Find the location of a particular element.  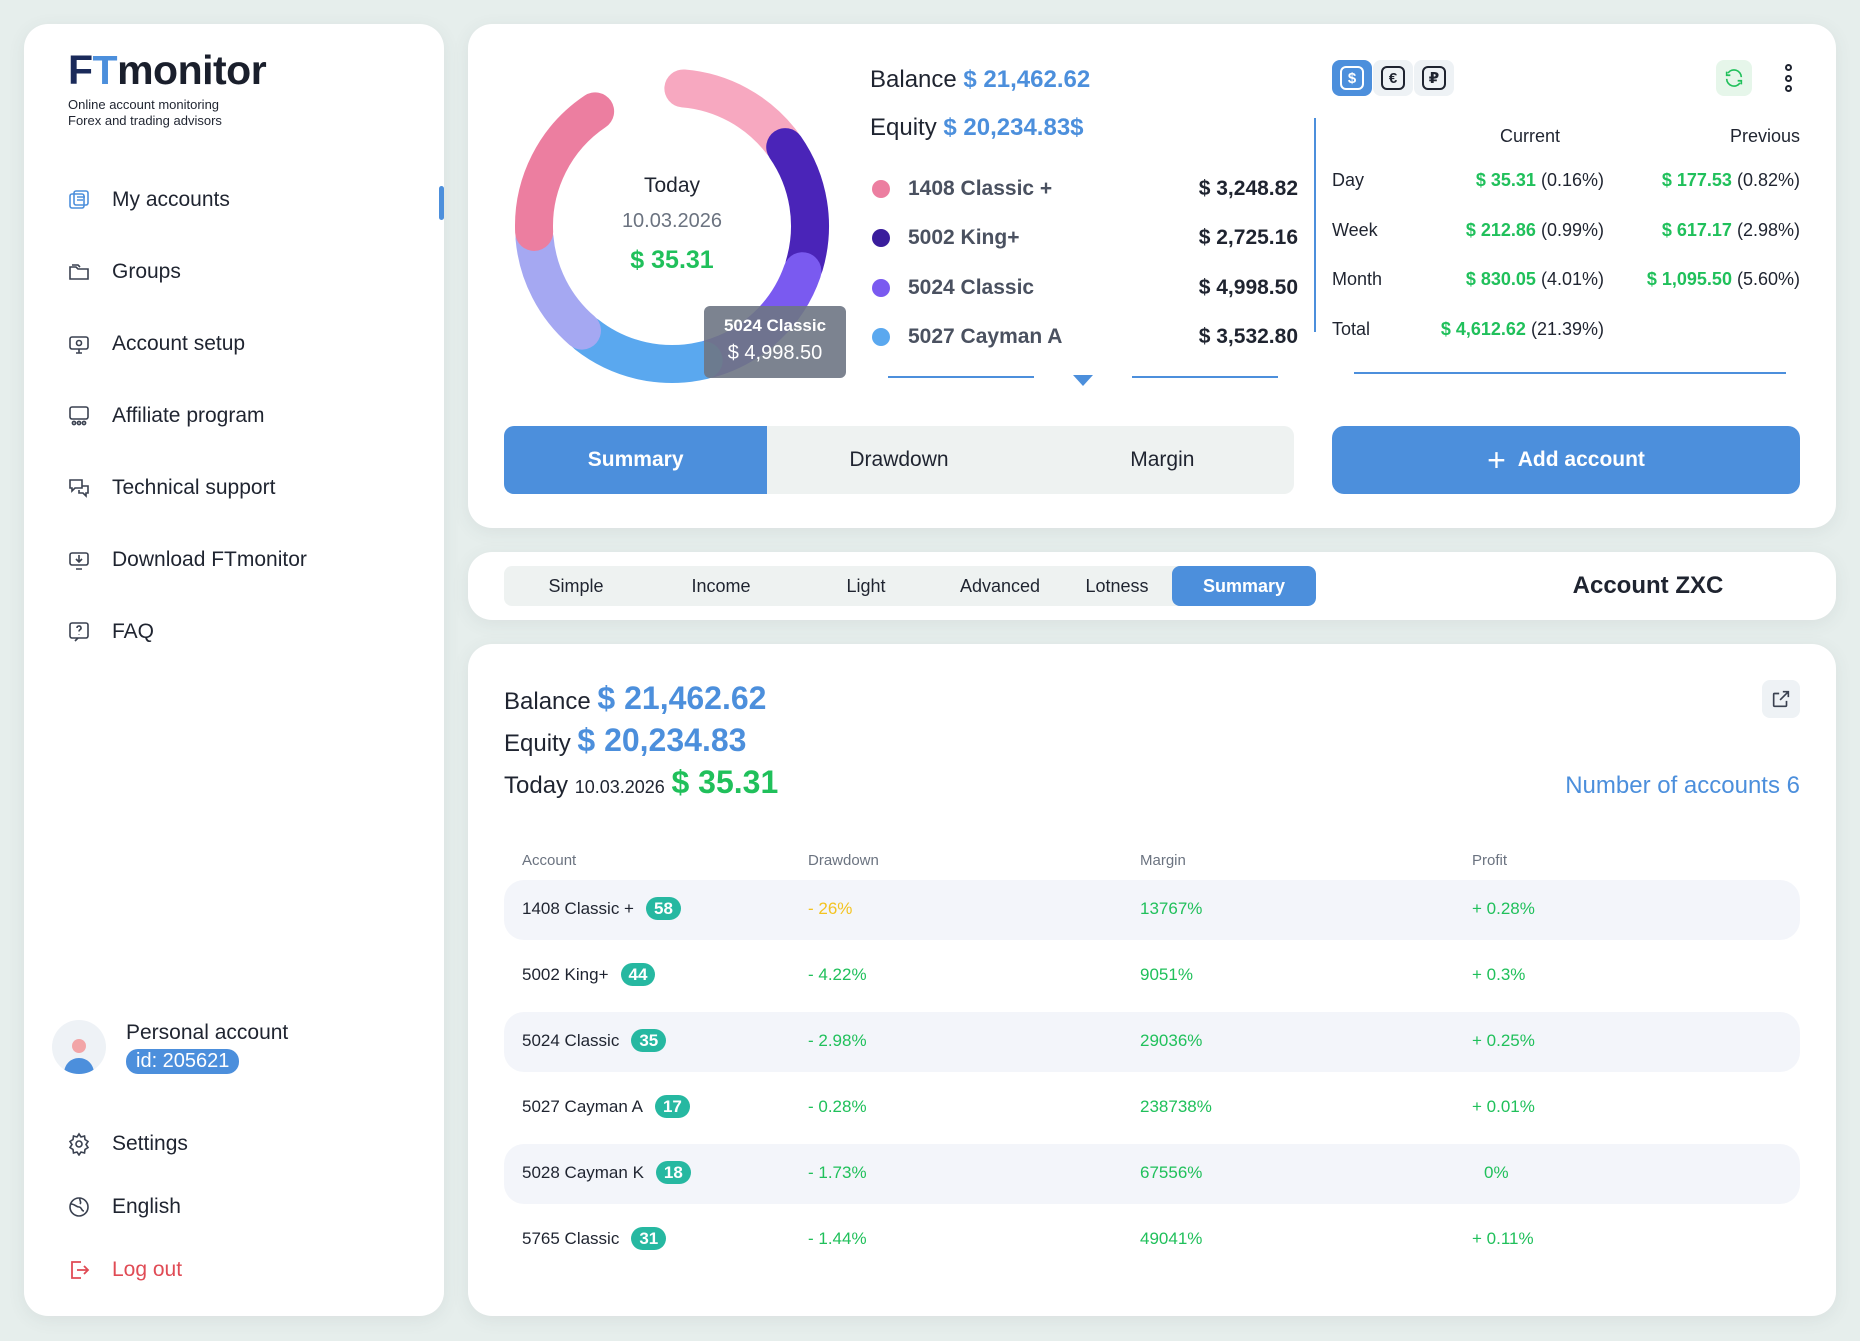

table-row: 5027 Cayman A 17 - 0.28% 238738% + 0.01% is located at coordinates (1152, 1108).